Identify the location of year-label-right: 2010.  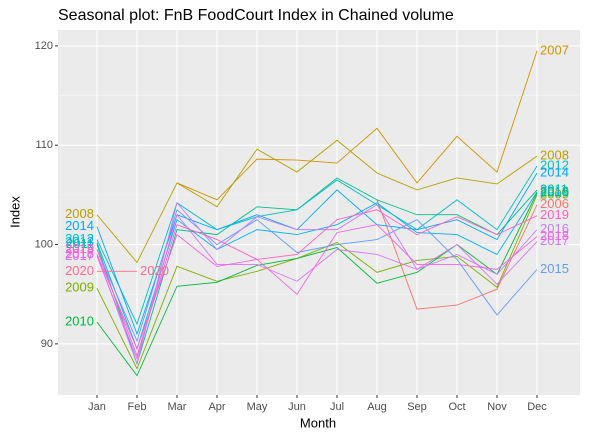
(554, 191).